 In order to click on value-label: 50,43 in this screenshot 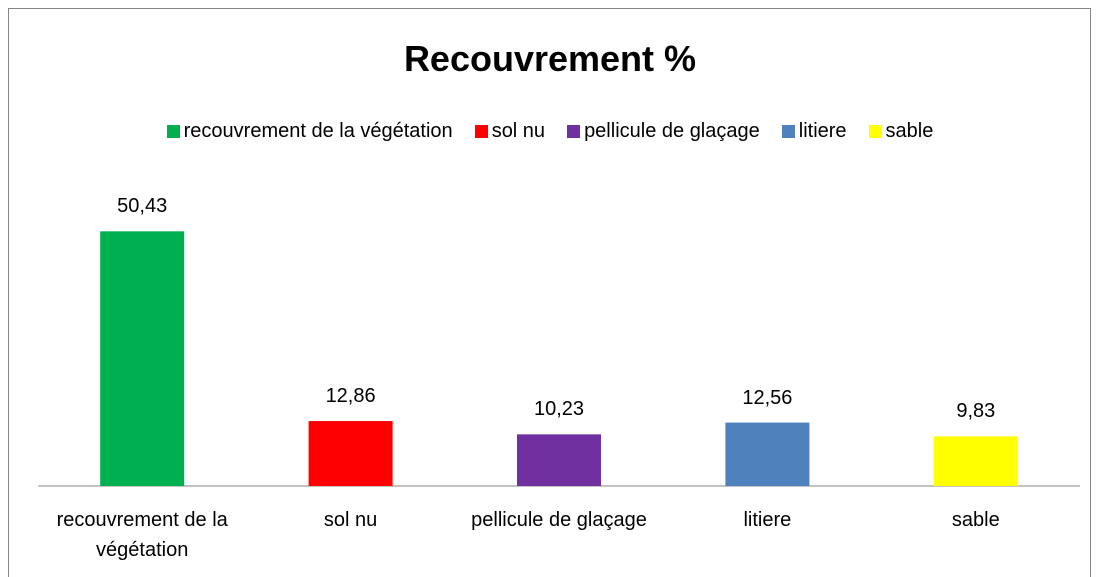, I will do `click(142, 206)`.